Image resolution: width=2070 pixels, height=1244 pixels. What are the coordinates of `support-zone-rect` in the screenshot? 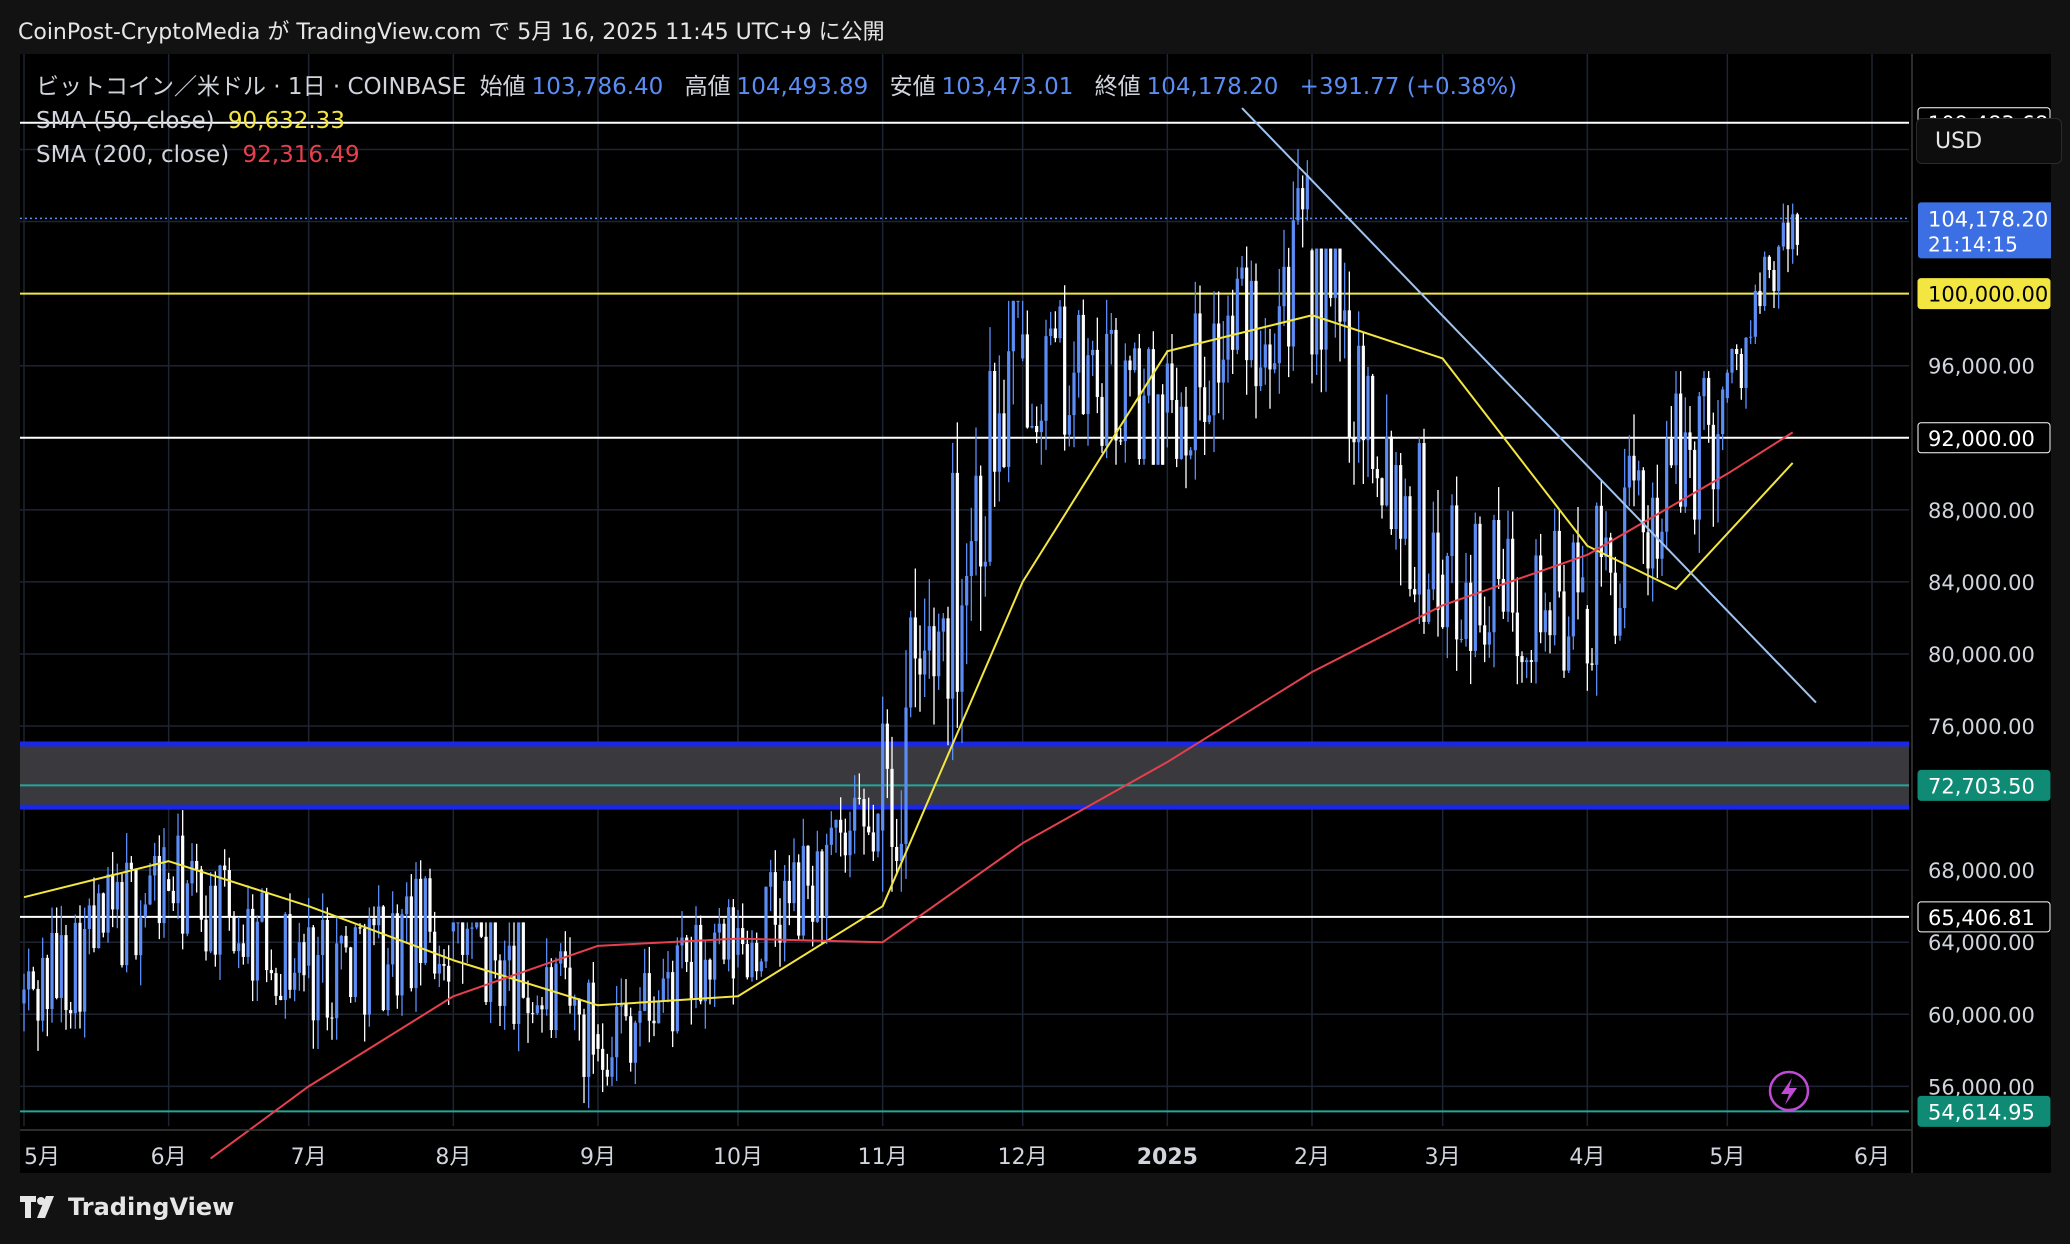 It's located at (964, 776).